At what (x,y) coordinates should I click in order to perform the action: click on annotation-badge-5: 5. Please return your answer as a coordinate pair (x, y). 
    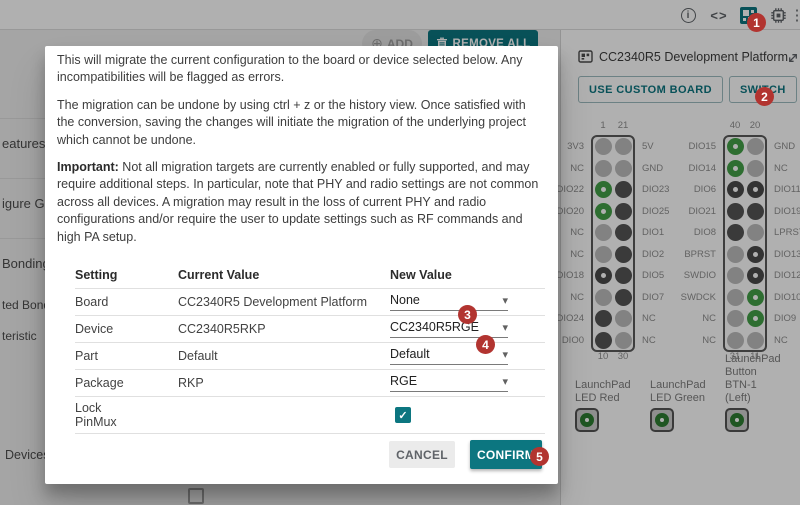
    Looking at the image, I should click on (539, 456).